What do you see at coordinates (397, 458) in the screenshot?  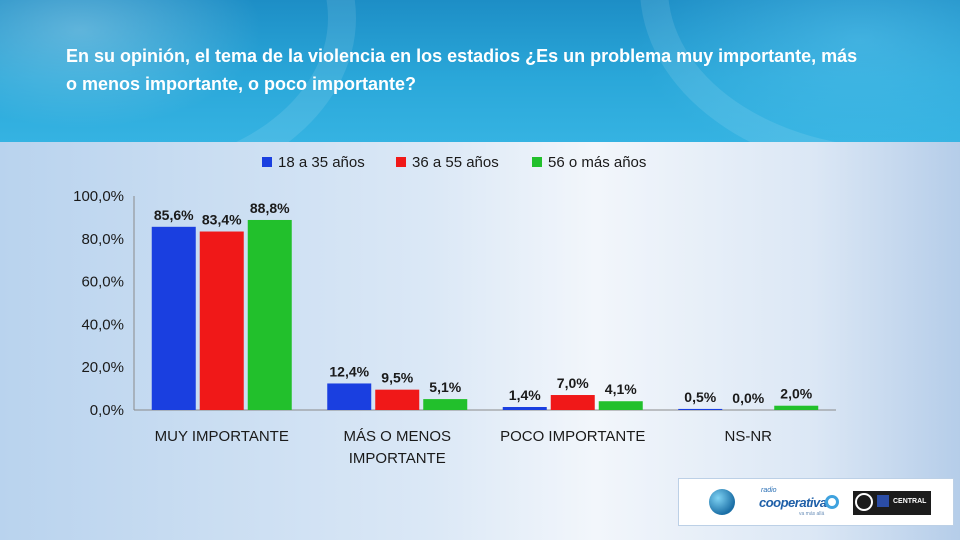 I see `x-tick-label: IMPORTANTE` at bounding box center [397, 458].